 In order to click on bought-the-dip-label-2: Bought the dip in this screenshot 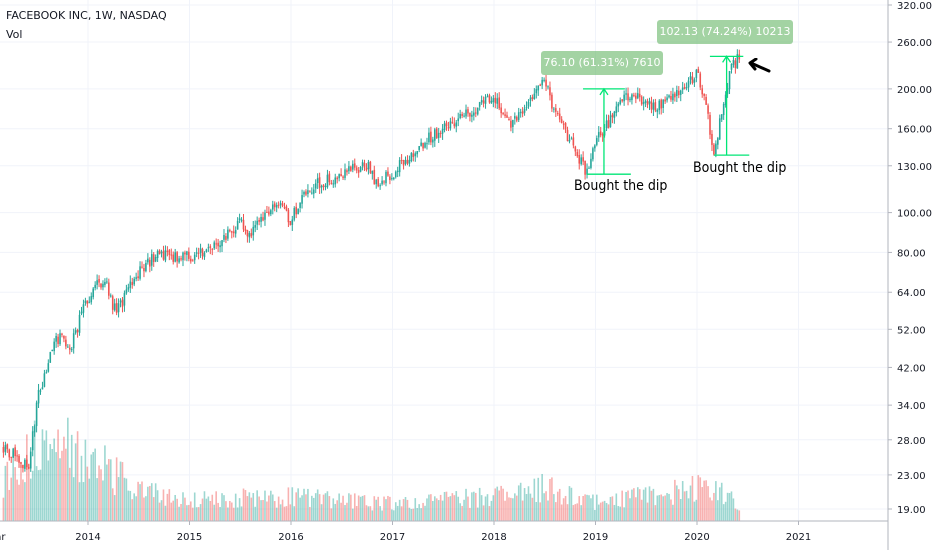, I will do `click(740, 168)`.